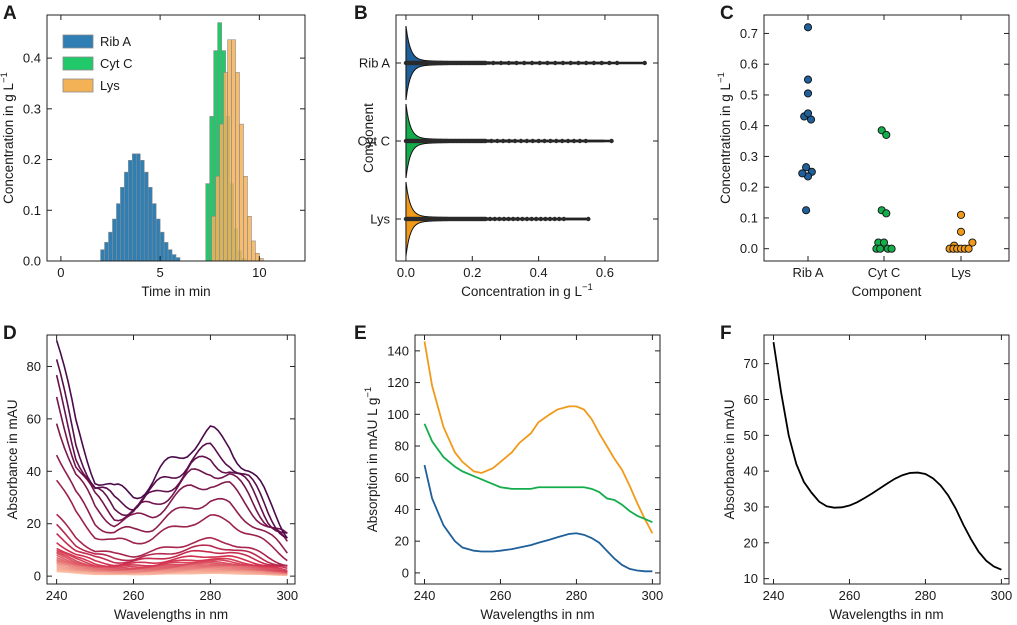  Describe the element at coordinates (160, 272) in the screenshot. I see `x-tick-label: 5` at that location.